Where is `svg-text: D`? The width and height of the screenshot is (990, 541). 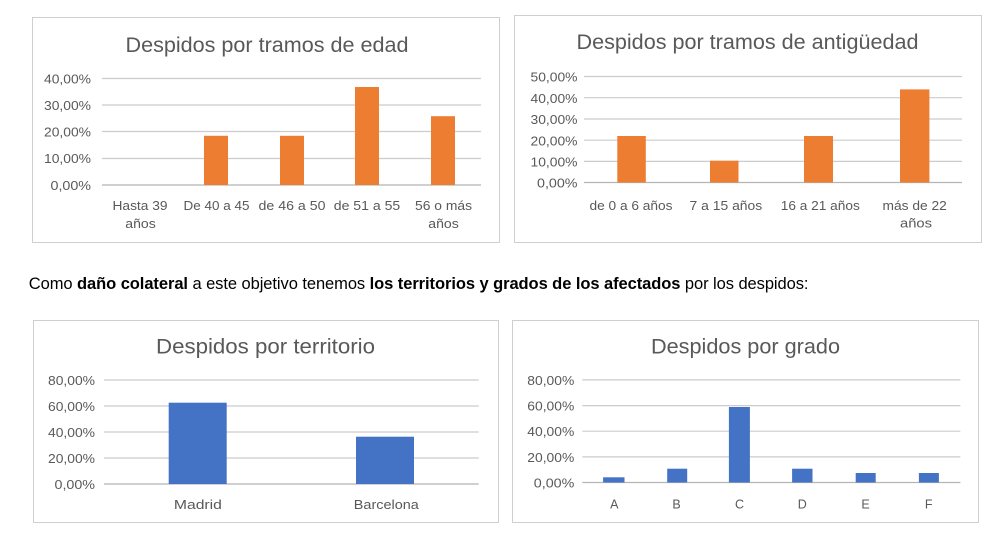
svg-text: D is located at coordinates (802, 504).